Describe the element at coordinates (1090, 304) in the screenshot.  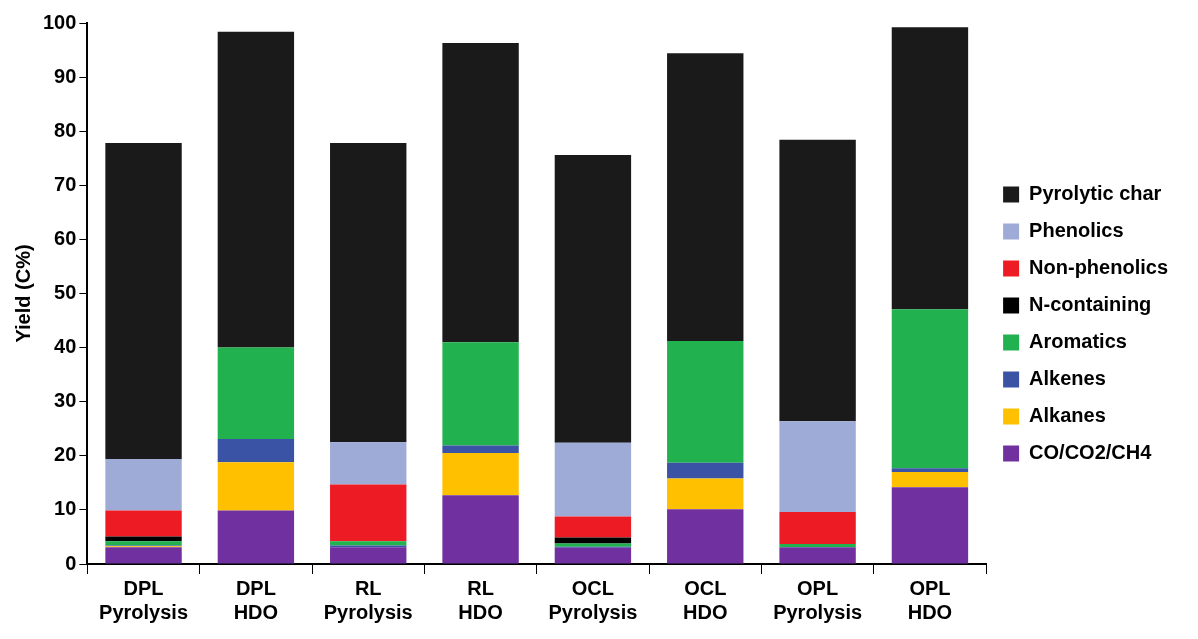
I see `legend-label: N-containing` at that location.